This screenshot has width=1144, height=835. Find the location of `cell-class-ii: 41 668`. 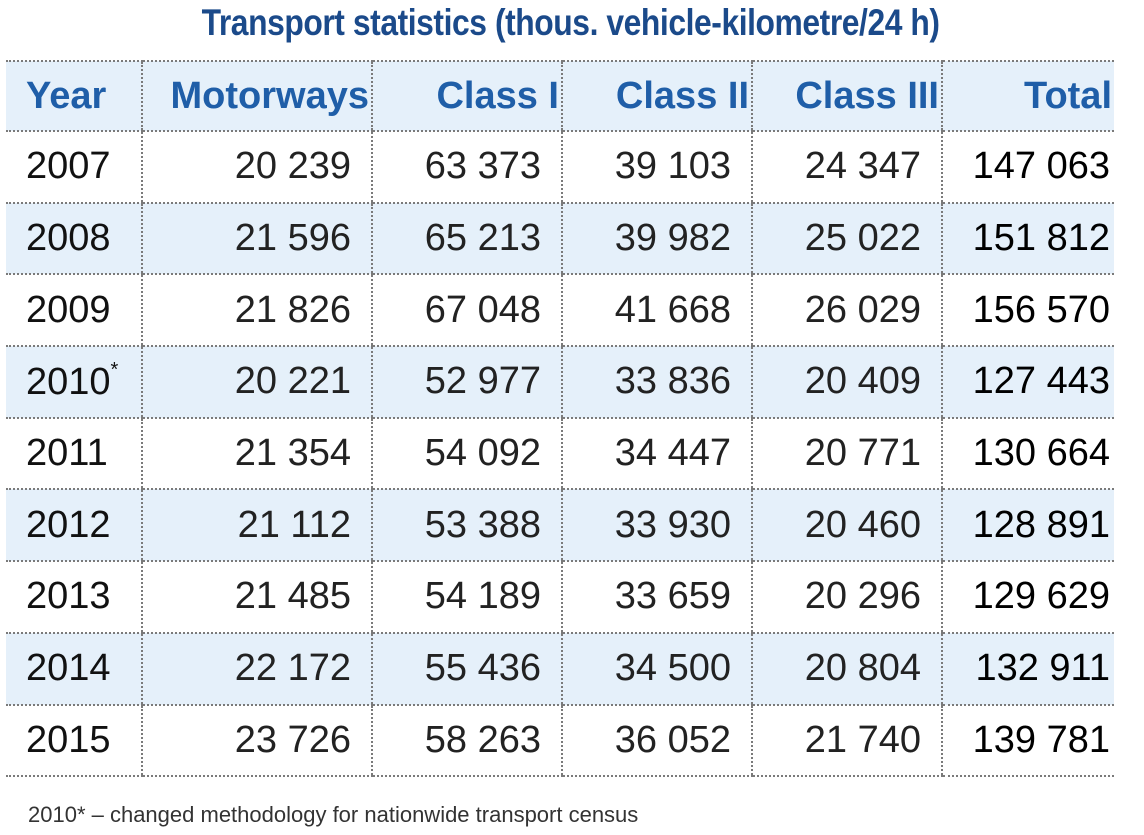

cell-class-ii: 41 668 is located at coordinates (656, 310).